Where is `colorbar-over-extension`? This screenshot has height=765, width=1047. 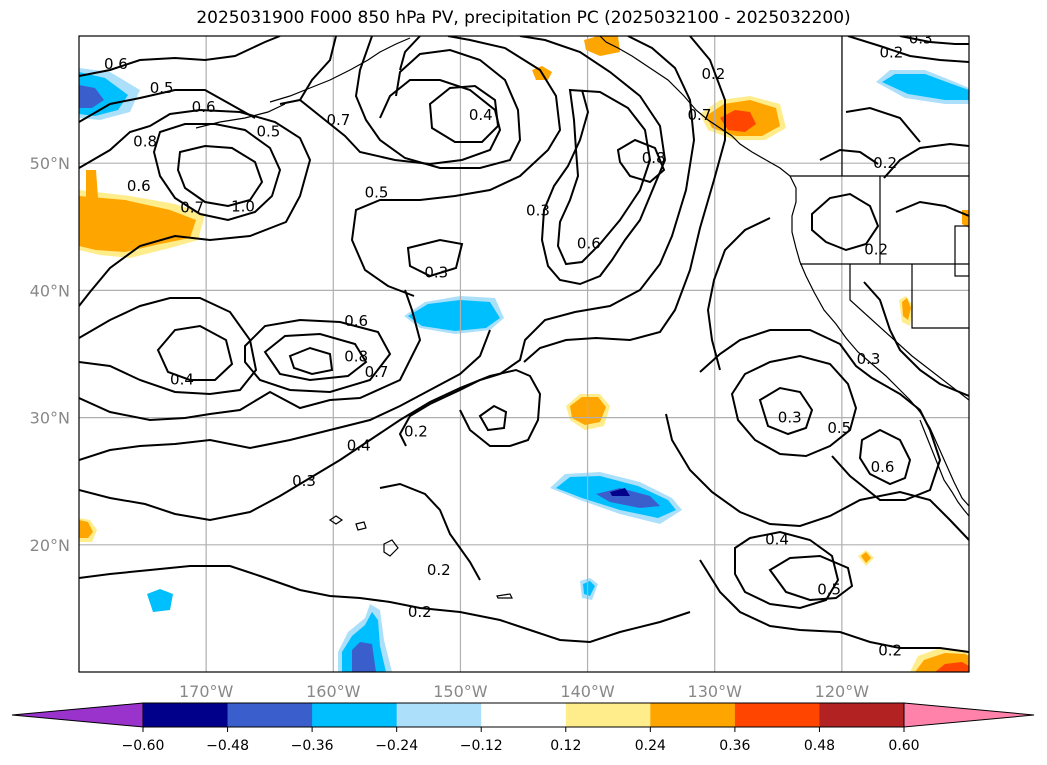
colorbar-over-extension is located at coordinates (969, 715).